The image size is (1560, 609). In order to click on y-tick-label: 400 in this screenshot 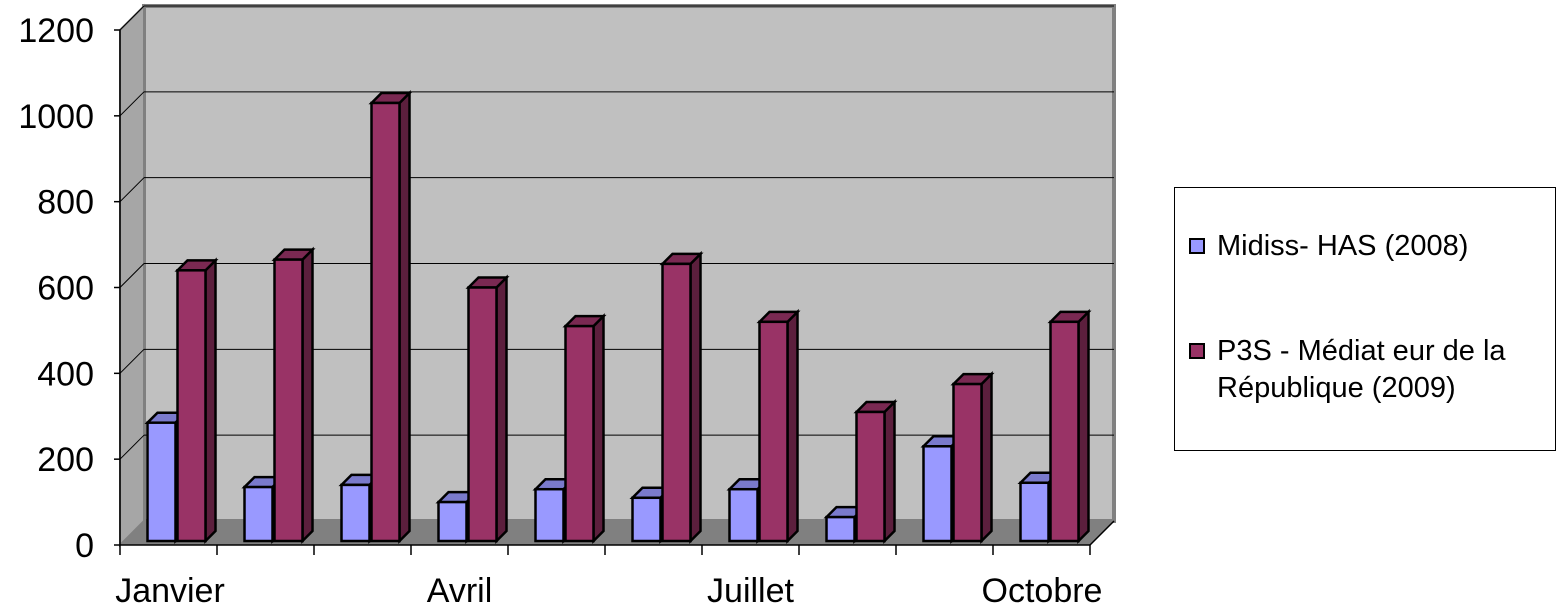, I will do `click(65, 374)`.